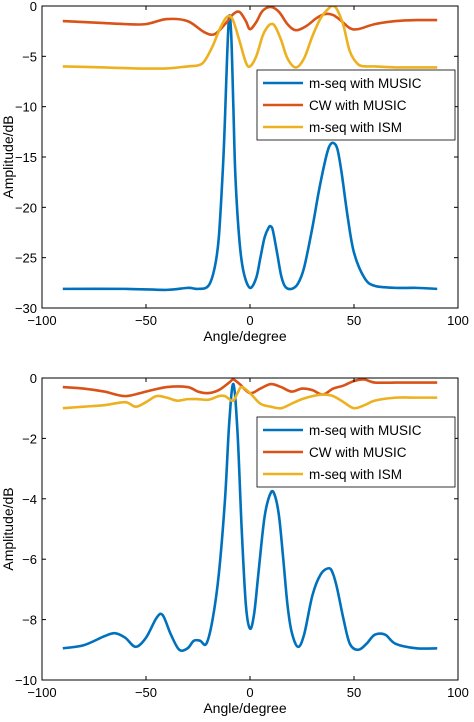 This screenshot has height=722, width=474. Describe the element at coordinates (29, 620) in the screenshot. I see `y-tick-label: −8` at that location.